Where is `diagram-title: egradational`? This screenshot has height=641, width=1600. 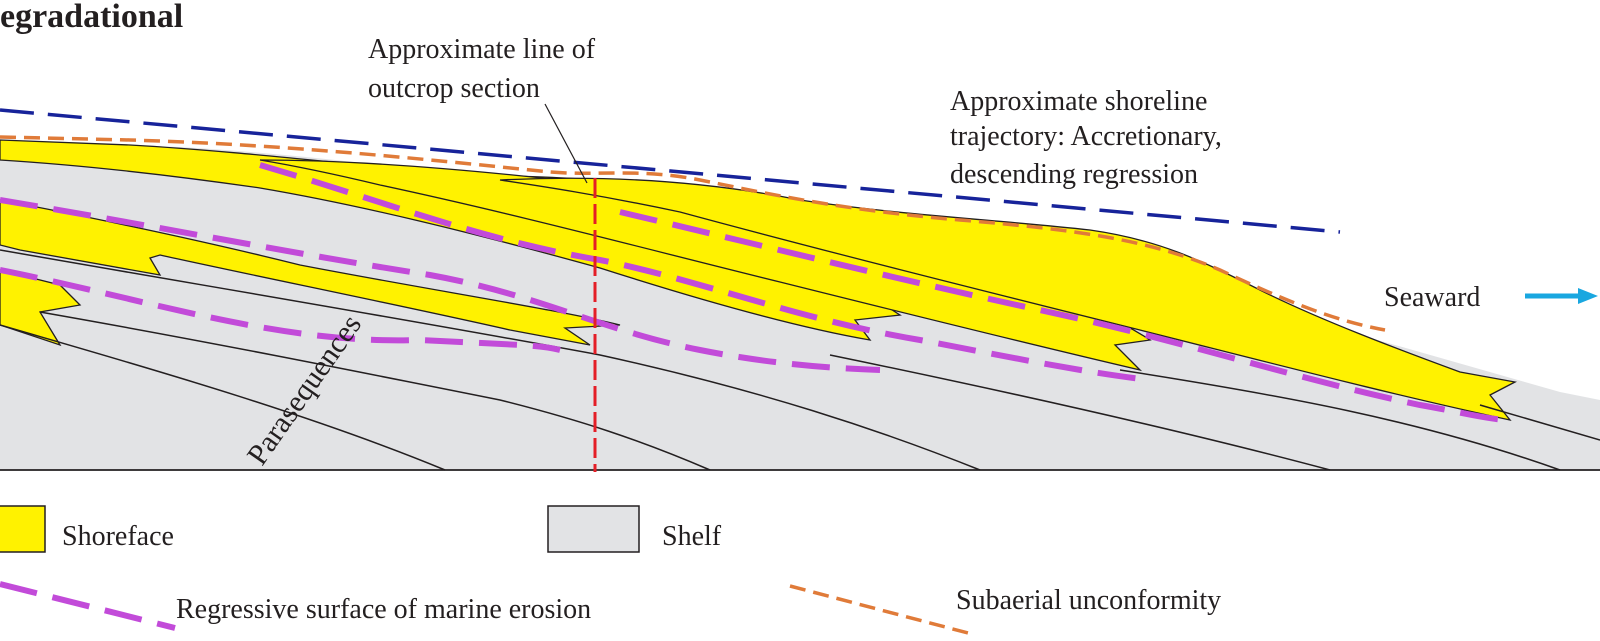
diagram-title: egradational is located at coordinates (91, 17).